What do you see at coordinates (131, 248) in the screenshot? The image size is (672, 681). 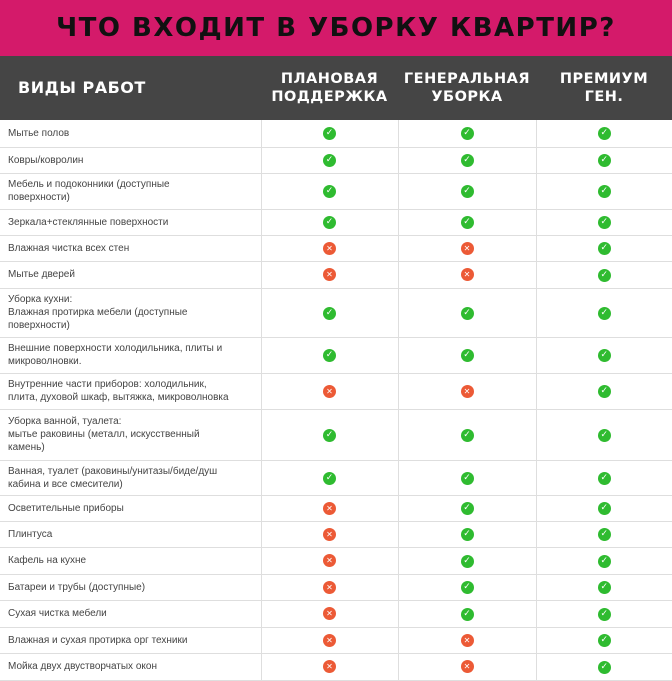 I see `work-type-label: Влажная чистка всех стен` at bounding box center [131, 248].